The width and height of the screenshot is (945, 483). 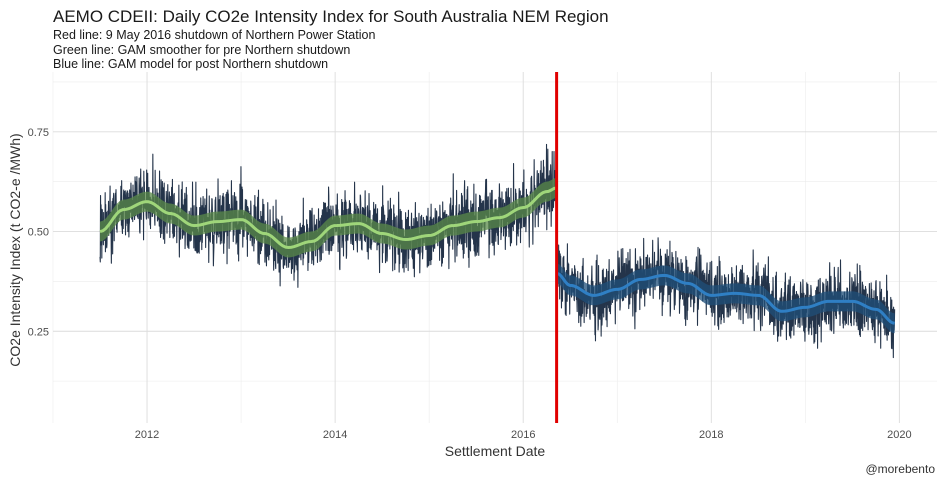 What do you see at coordinates (899, 435) in the screenshot?
I see `x-tick-label: 2020` at bounding box center [899, 435].